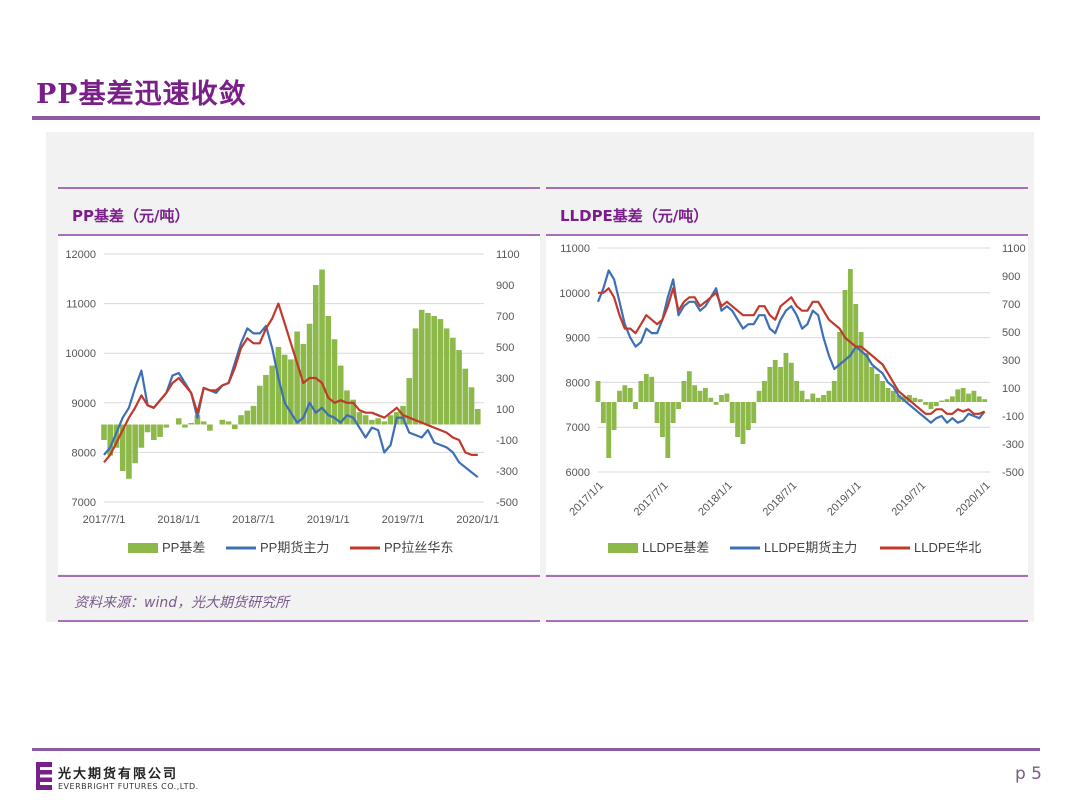 This screenshot has width=1080, height=810. Describe the element at coordinates (81, 305) in the screenshot. I see `y-left-tick-label: 11000` at that location.